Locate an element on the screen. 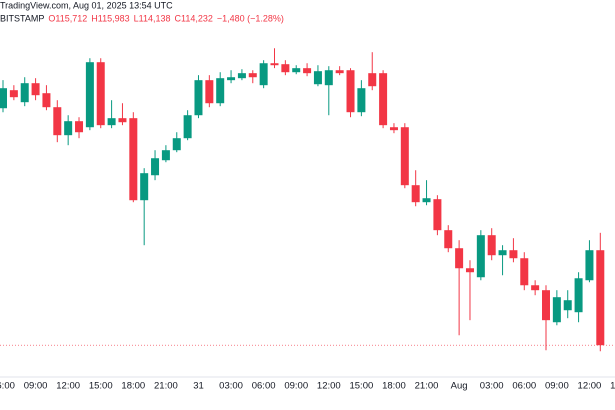 This screenshot has width=615, height=410. change: −1,480 (−1.28%) is located at coordinates (250, 18).